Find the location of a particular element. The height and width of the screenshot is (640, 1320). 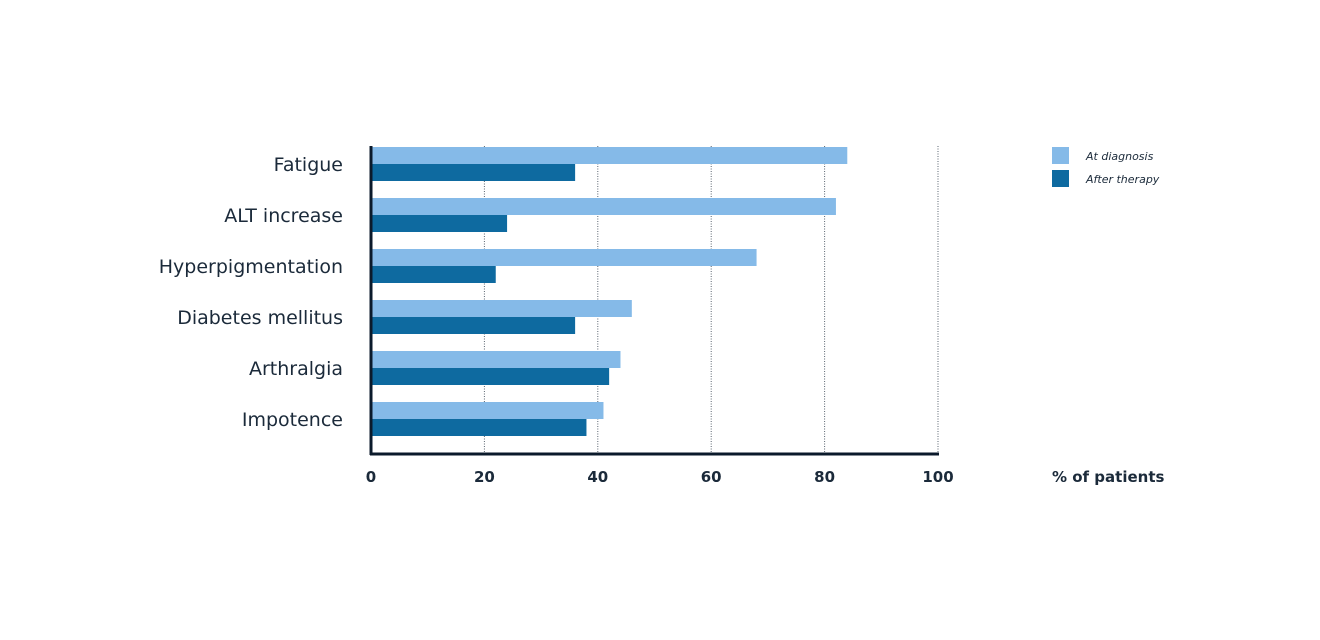

x-tick-label: 60 is located at coordinates (711, 477).